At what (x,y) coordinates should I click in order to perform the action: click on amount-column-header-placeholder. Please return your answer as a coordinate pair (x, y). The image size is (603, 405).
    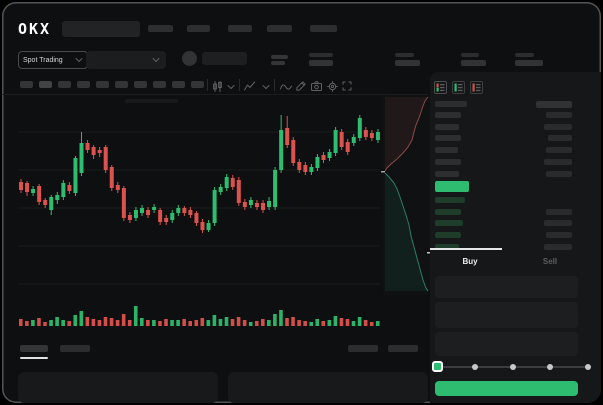
    Looking at the image, I should click on (554, 104).